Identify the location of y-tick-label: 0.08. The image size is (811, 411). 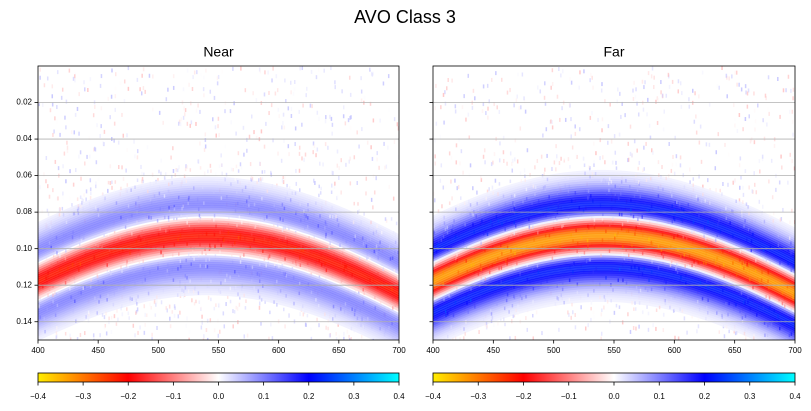
(24, 211).